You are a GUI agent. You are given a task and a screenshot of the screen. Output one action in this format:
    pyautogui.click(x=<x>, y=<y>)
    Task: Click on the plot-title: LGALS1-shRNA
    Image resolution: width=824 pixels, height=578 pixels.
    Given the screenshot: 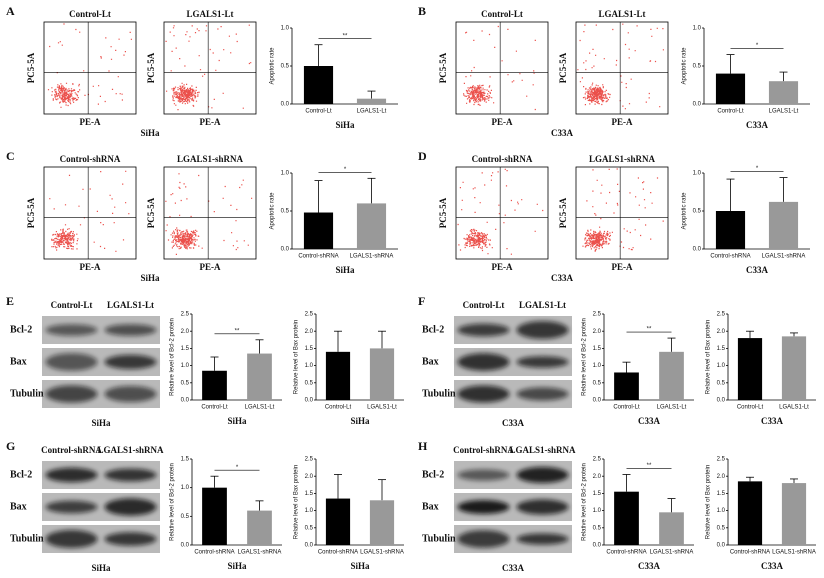 What is the action you would take?
    pyautogui.click(x=622, y=159)
    